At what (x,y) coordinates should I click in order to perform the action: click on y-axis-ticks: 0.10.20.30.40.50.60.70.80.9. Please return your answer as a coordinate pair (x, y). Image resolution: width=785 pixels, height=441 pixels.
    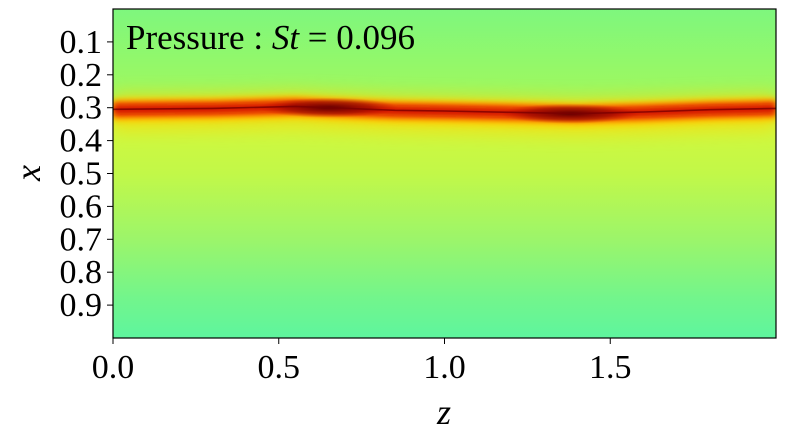
    Looking at the image, I should click on (86, 174).